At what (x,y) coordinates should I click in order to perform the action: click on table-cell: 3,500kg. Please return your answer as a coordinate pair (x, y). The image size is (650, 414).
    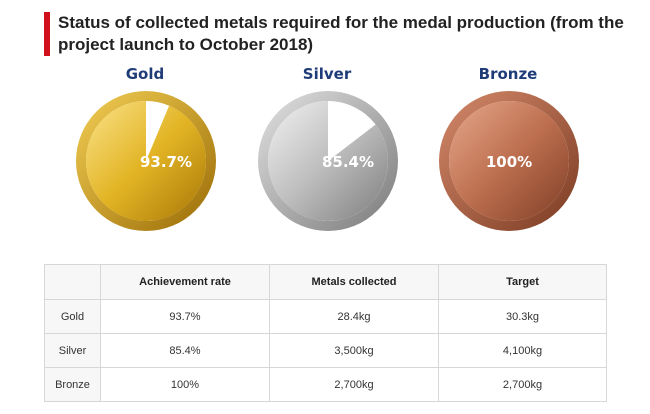
    Looking at the image, I should click on (354, 350).